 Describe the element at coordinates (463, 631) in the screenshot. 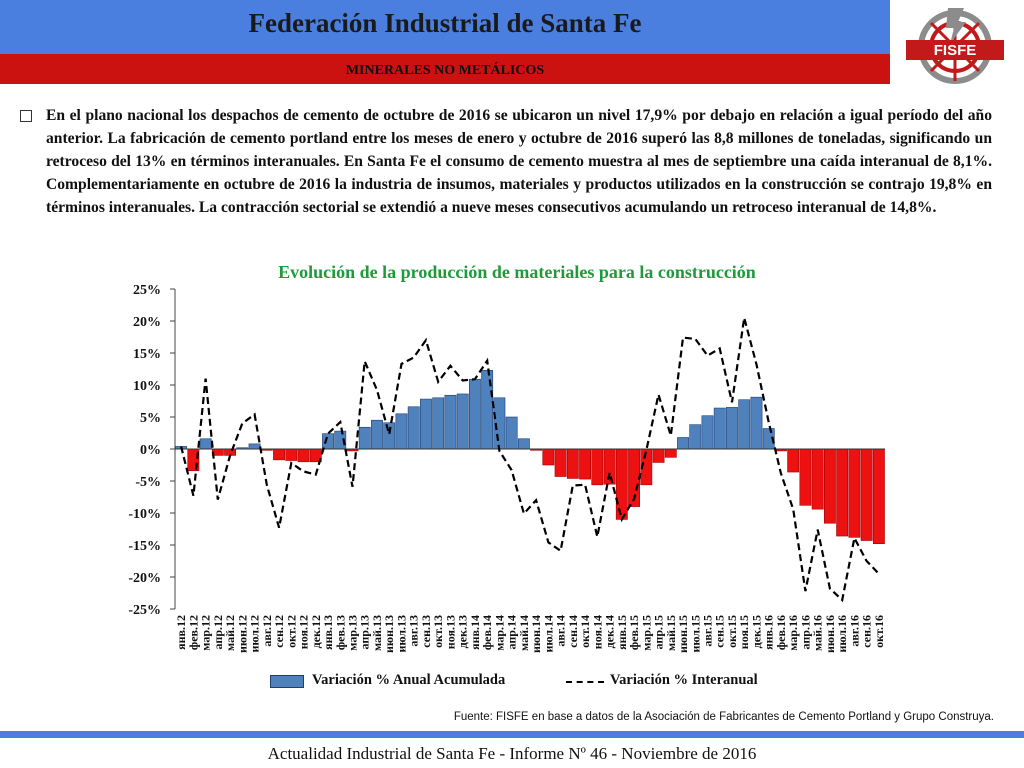

I see `x-tick-label: дек.13` at that location.